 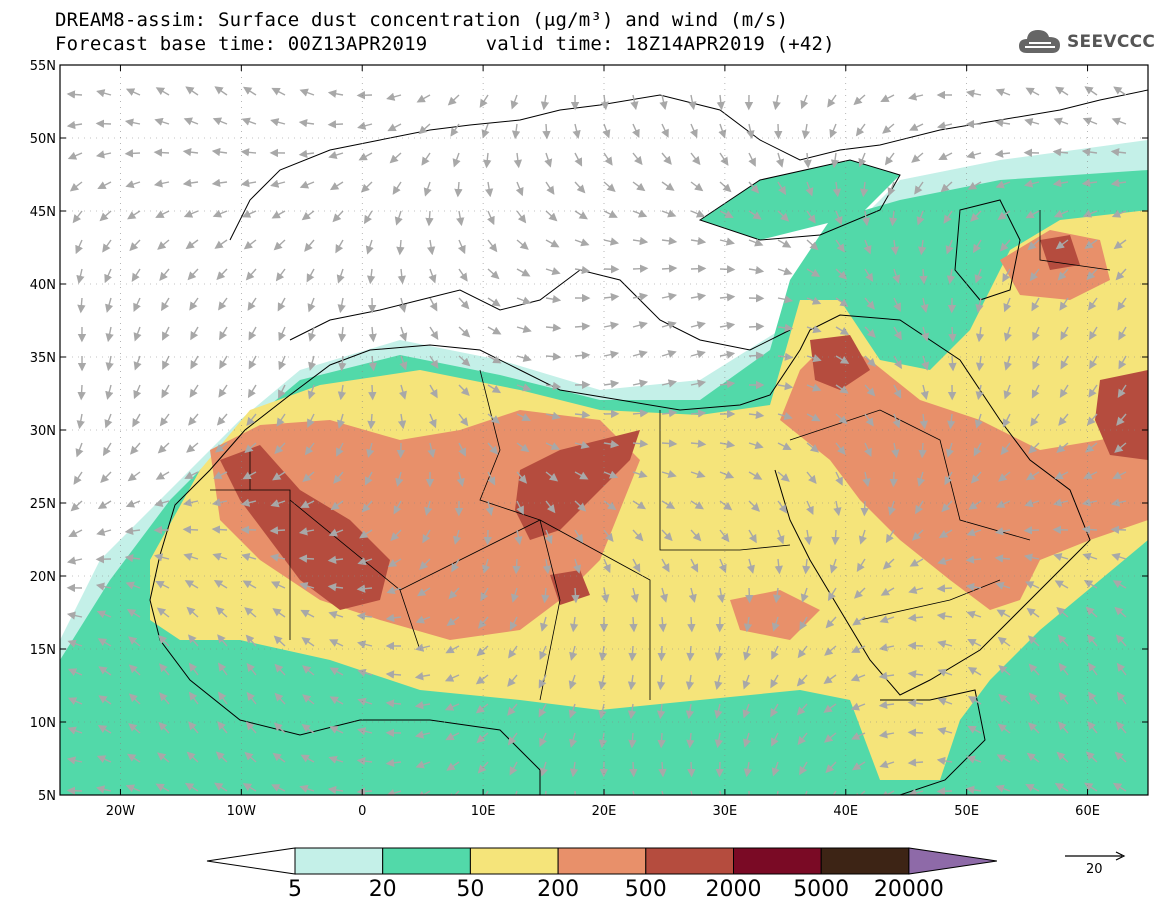 What do you see at coordinates (734, 889) in the screenshot?
I see `colorbar-threshold-label: 2000` at bounding box center [734, 889].